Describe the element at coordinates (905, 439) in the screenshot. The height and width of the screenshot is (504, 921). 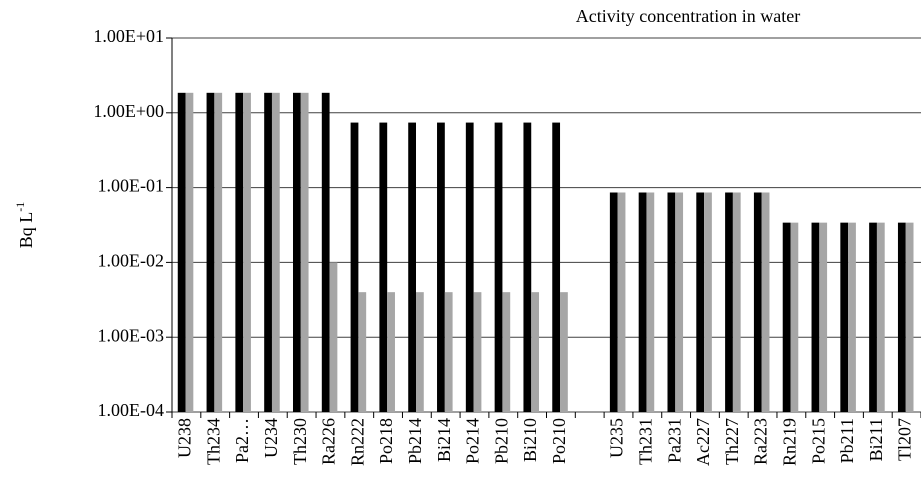
I see `x-tick-label: Tl207` at that location.